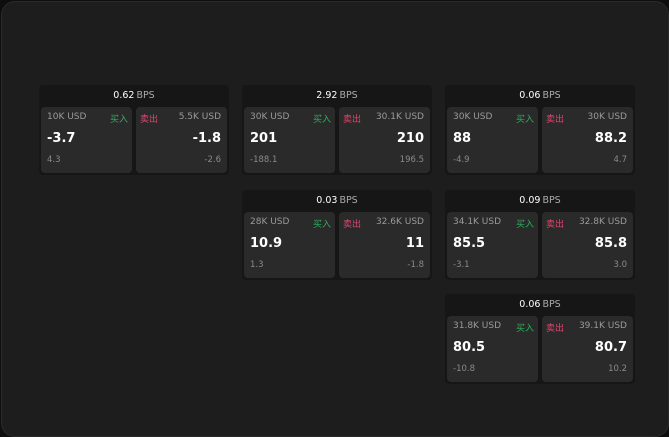 This screenshot has width=669, height=437. What do you see at coordinates (415, 265) in the screenshot?
I see `ask-change: -1.8` at bounding box center [415, 265].